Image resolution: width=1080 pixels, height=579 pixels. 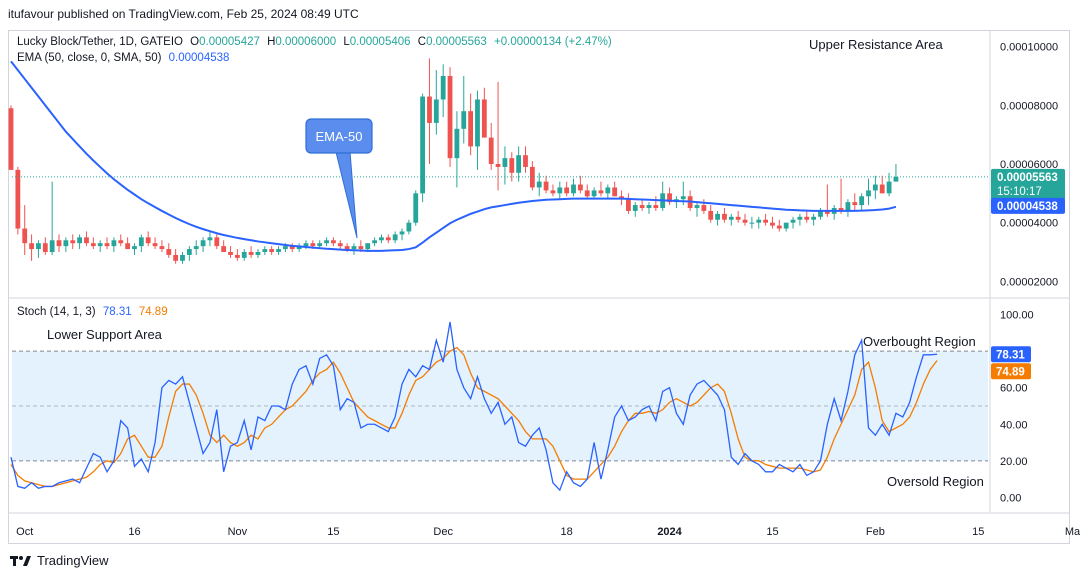 What do you see at coordinates (1028, 205) in the screenshot?
I see `ema-badge` at bounding box center [1028, 205].